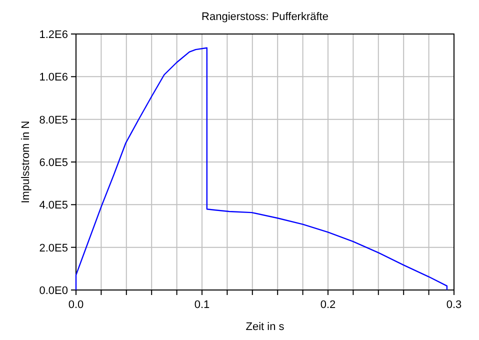  I want to click on y-tick-label: 4.0E5, so click(53, 206).